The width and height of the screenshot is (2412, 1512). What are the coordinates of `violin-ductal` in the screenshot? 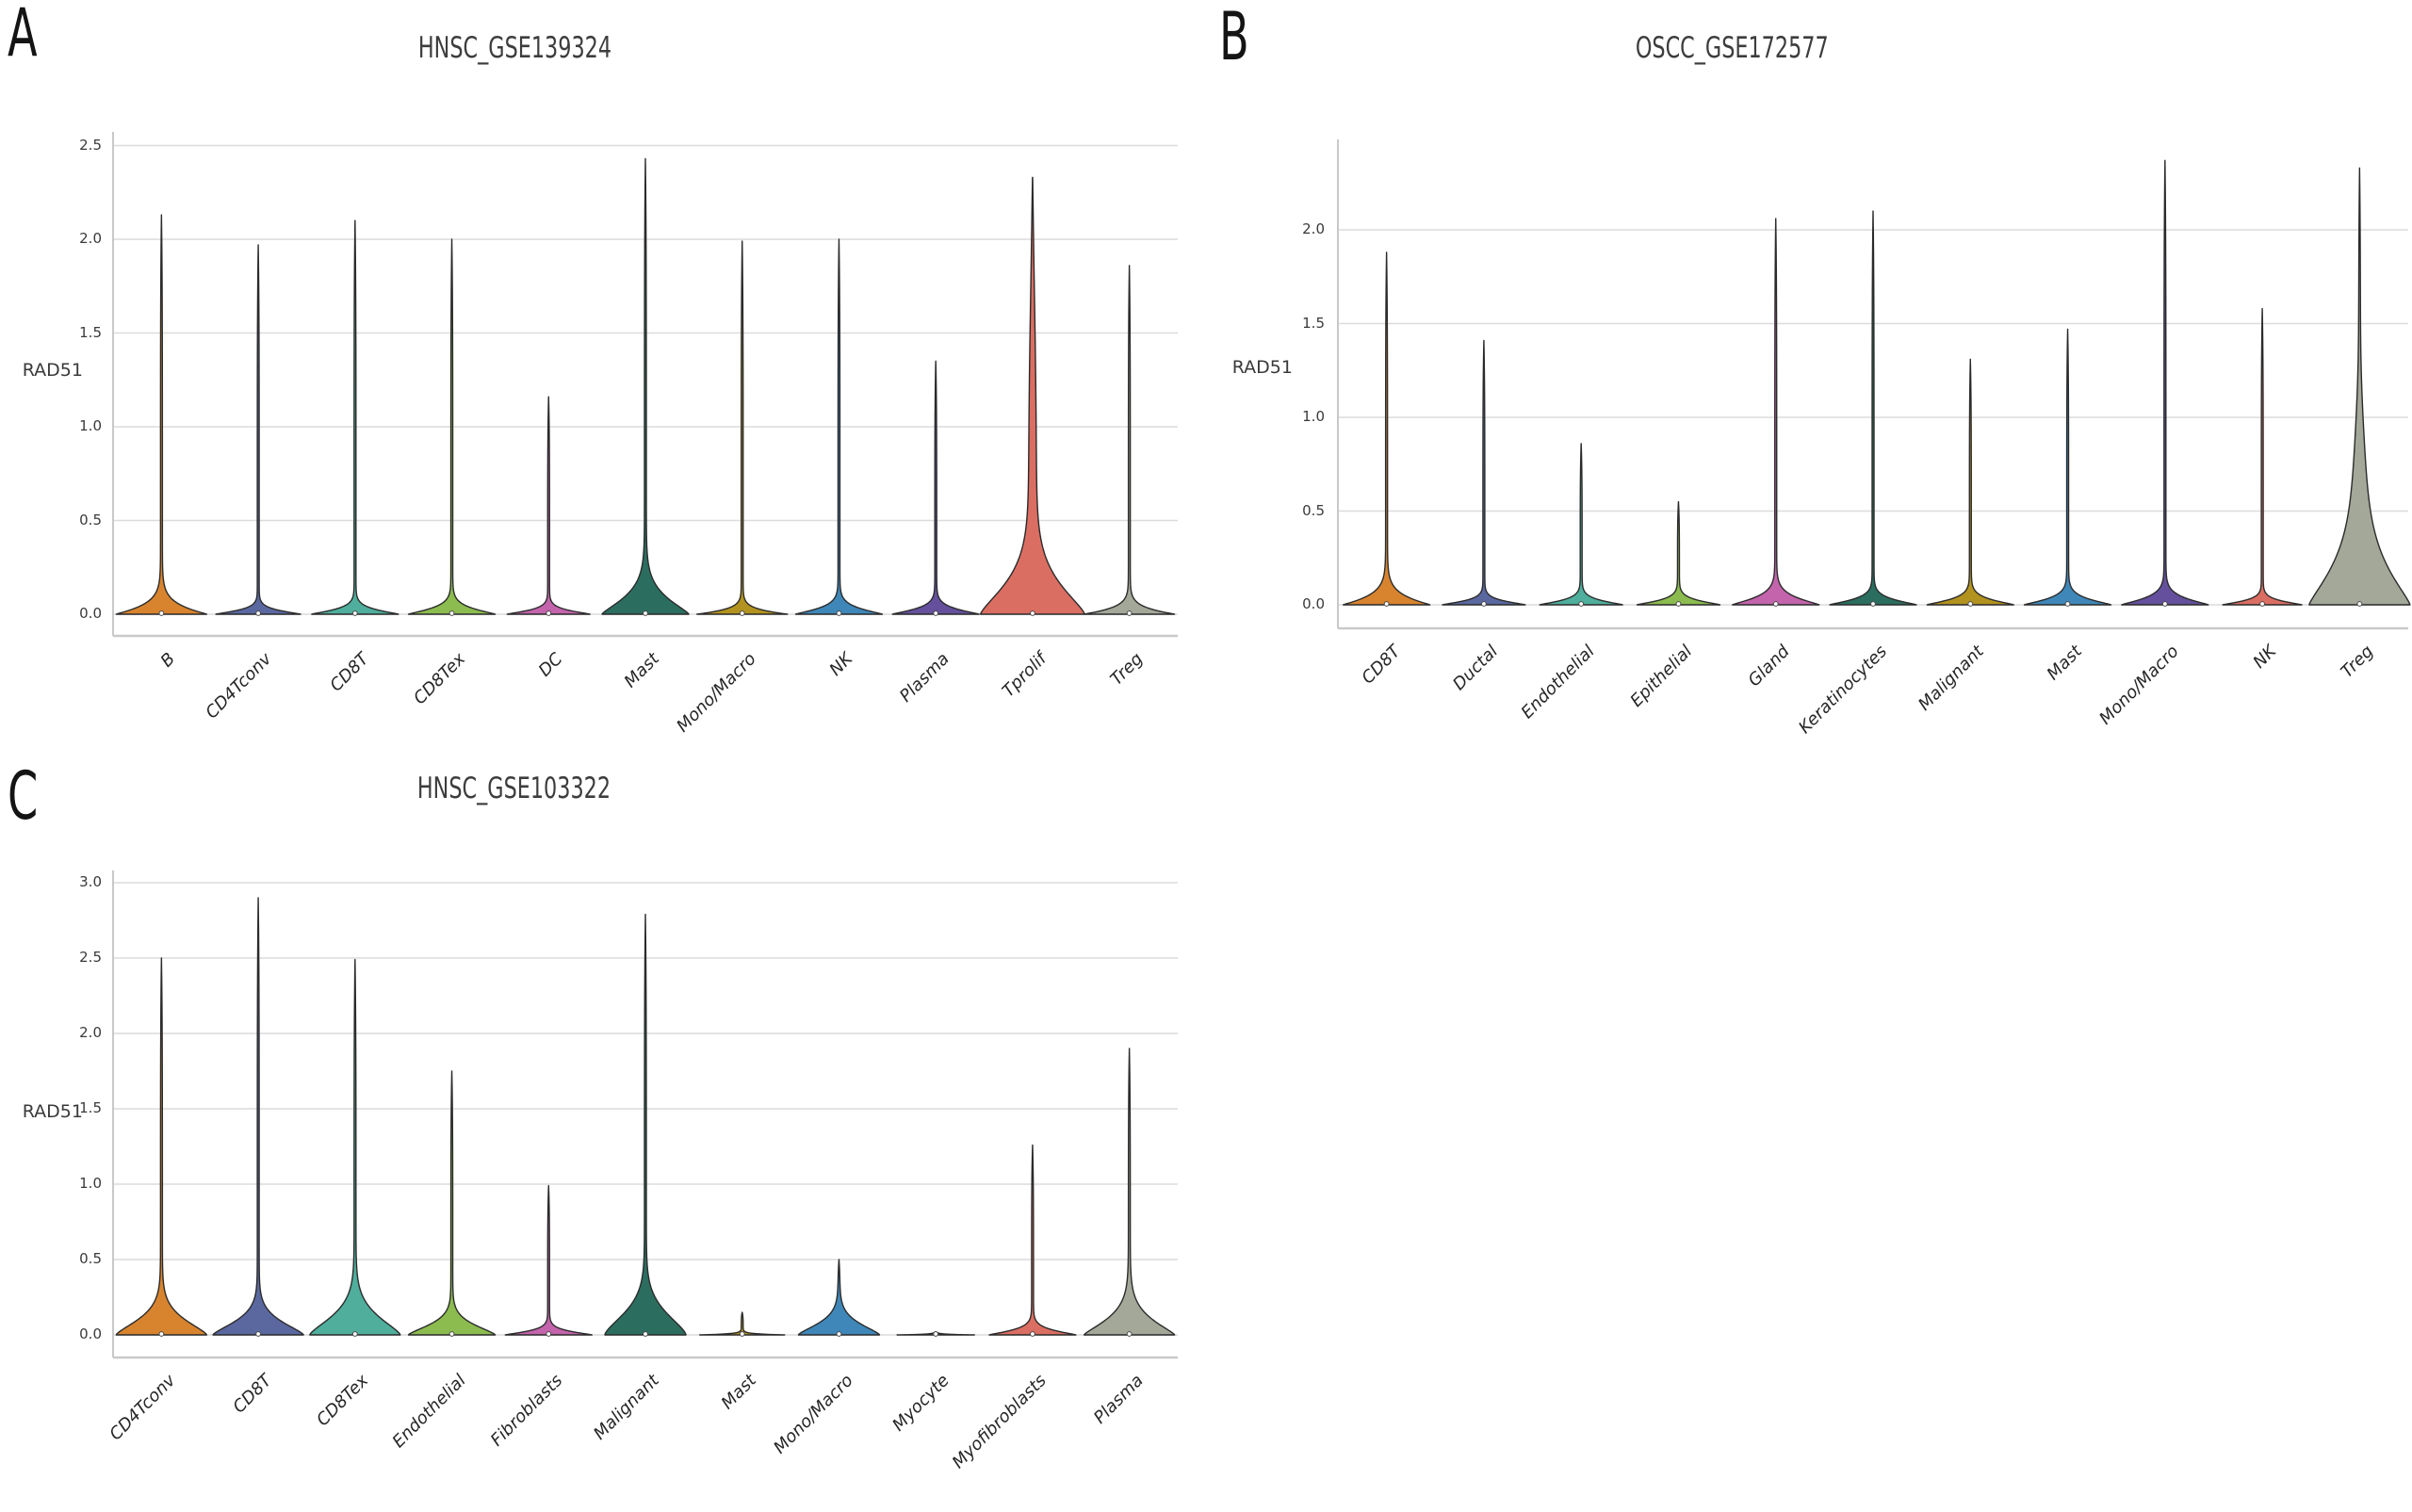 It's located at (1484, 472).